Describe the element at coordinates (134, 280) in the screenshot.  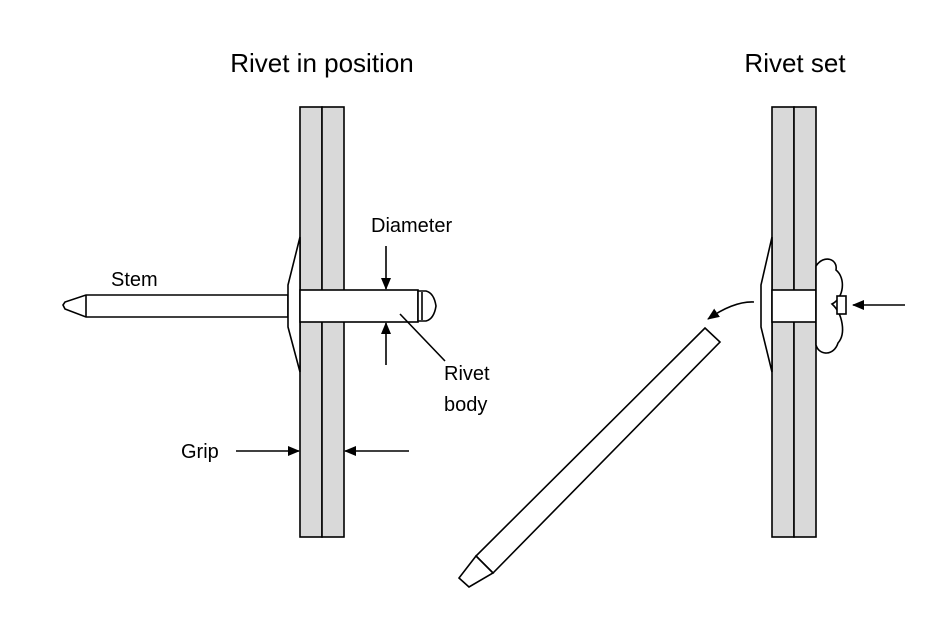
I see `stem-label: Stem` at that location.